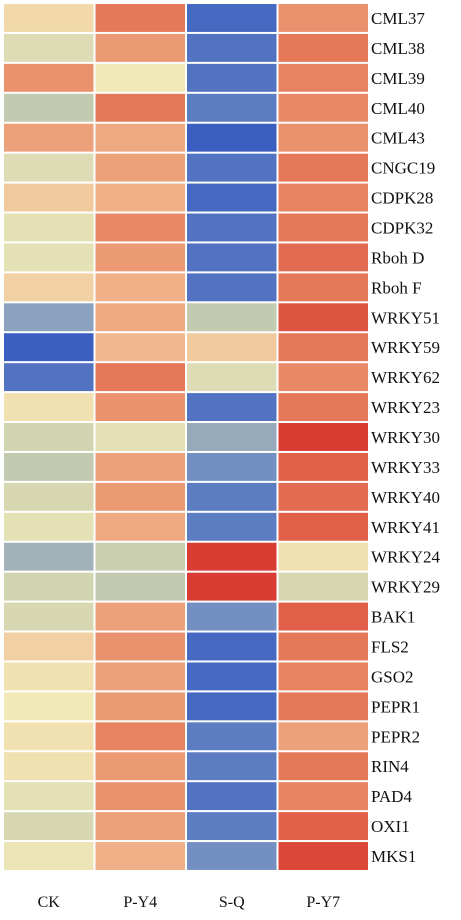  Describe the element at coordinates (403, 168) in the screenshot. I see `row-label-cngc19: CNGC19` at that location.